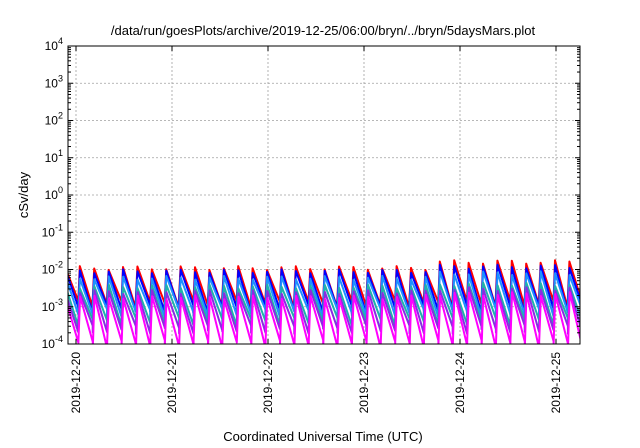  Describe the element at coordinates (23, 194) in the screenshot. I see `y-axis-label: cSv/day` at that location.